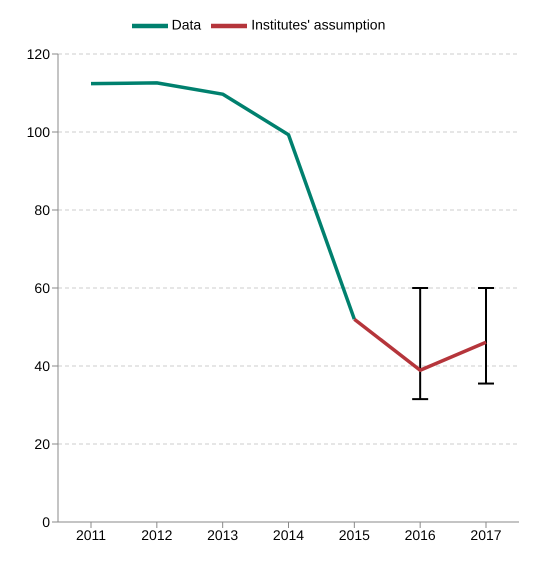 This screenshot has width=537, height=565. Describe the element at coordinates (486, 534) in the screenshot. I see `x-tick-label: 2017` at that location.